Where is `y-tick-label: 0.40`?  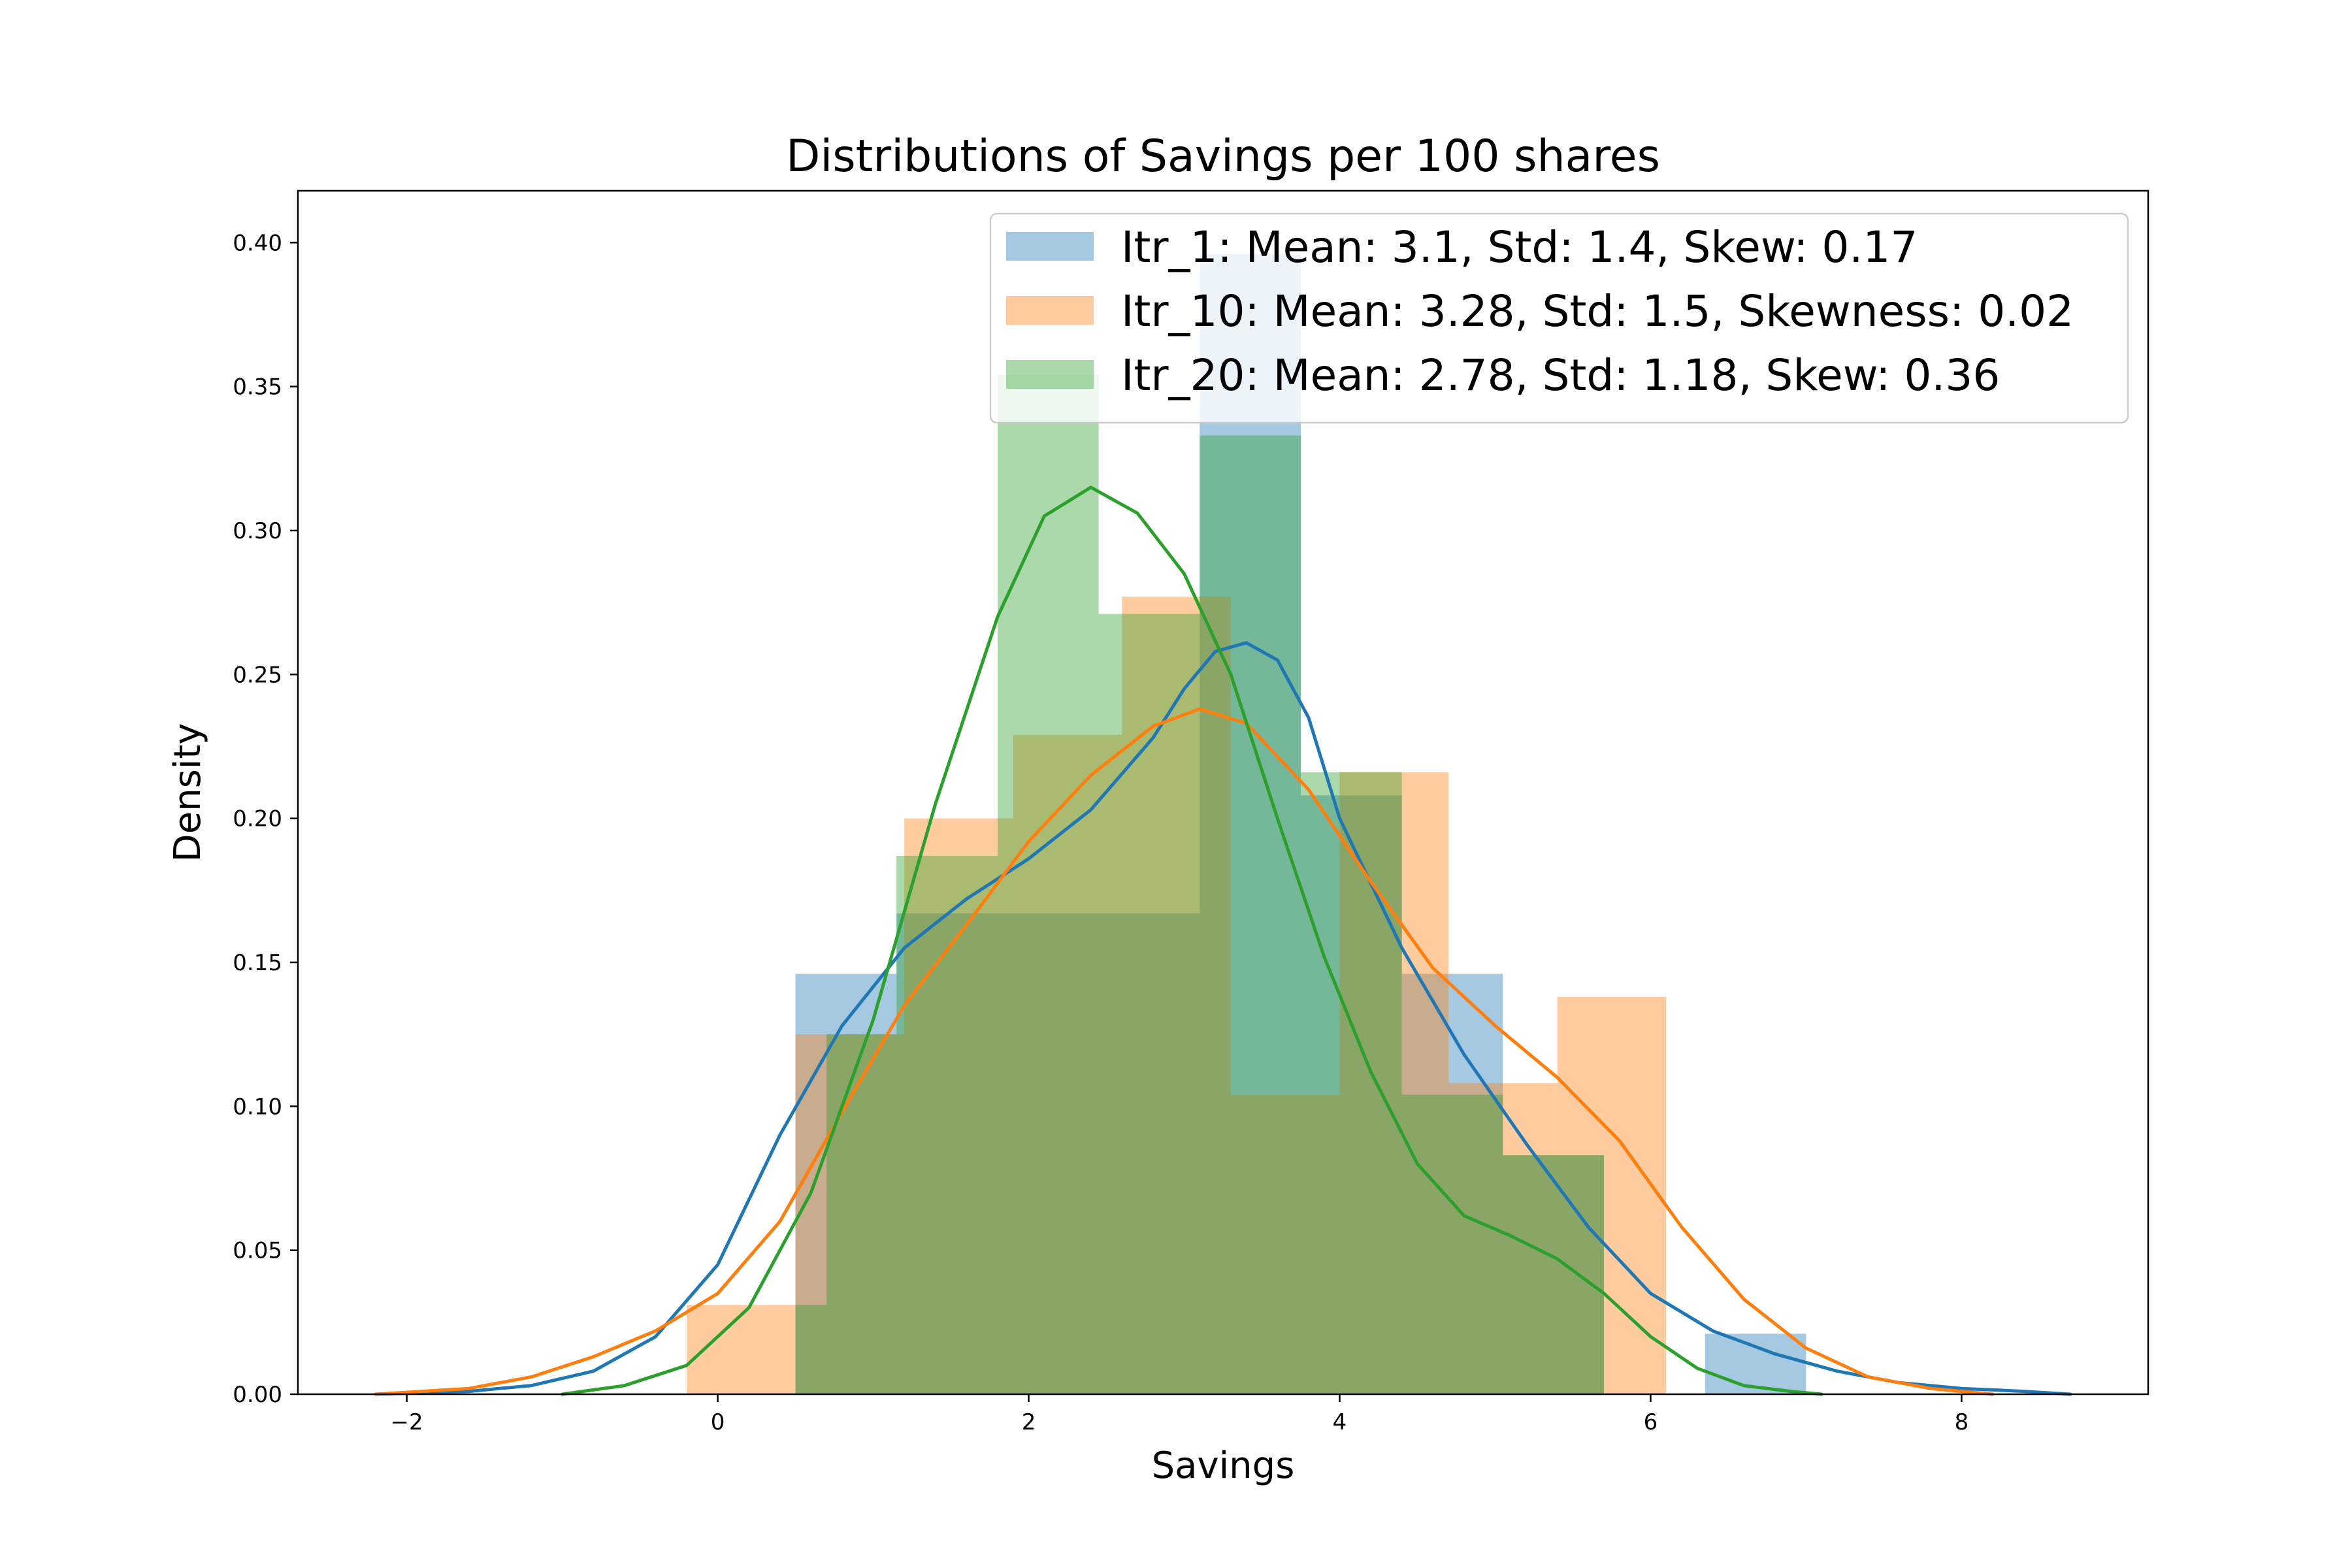
y-tick-label: 0.40 is located at coordinates (257, 243).